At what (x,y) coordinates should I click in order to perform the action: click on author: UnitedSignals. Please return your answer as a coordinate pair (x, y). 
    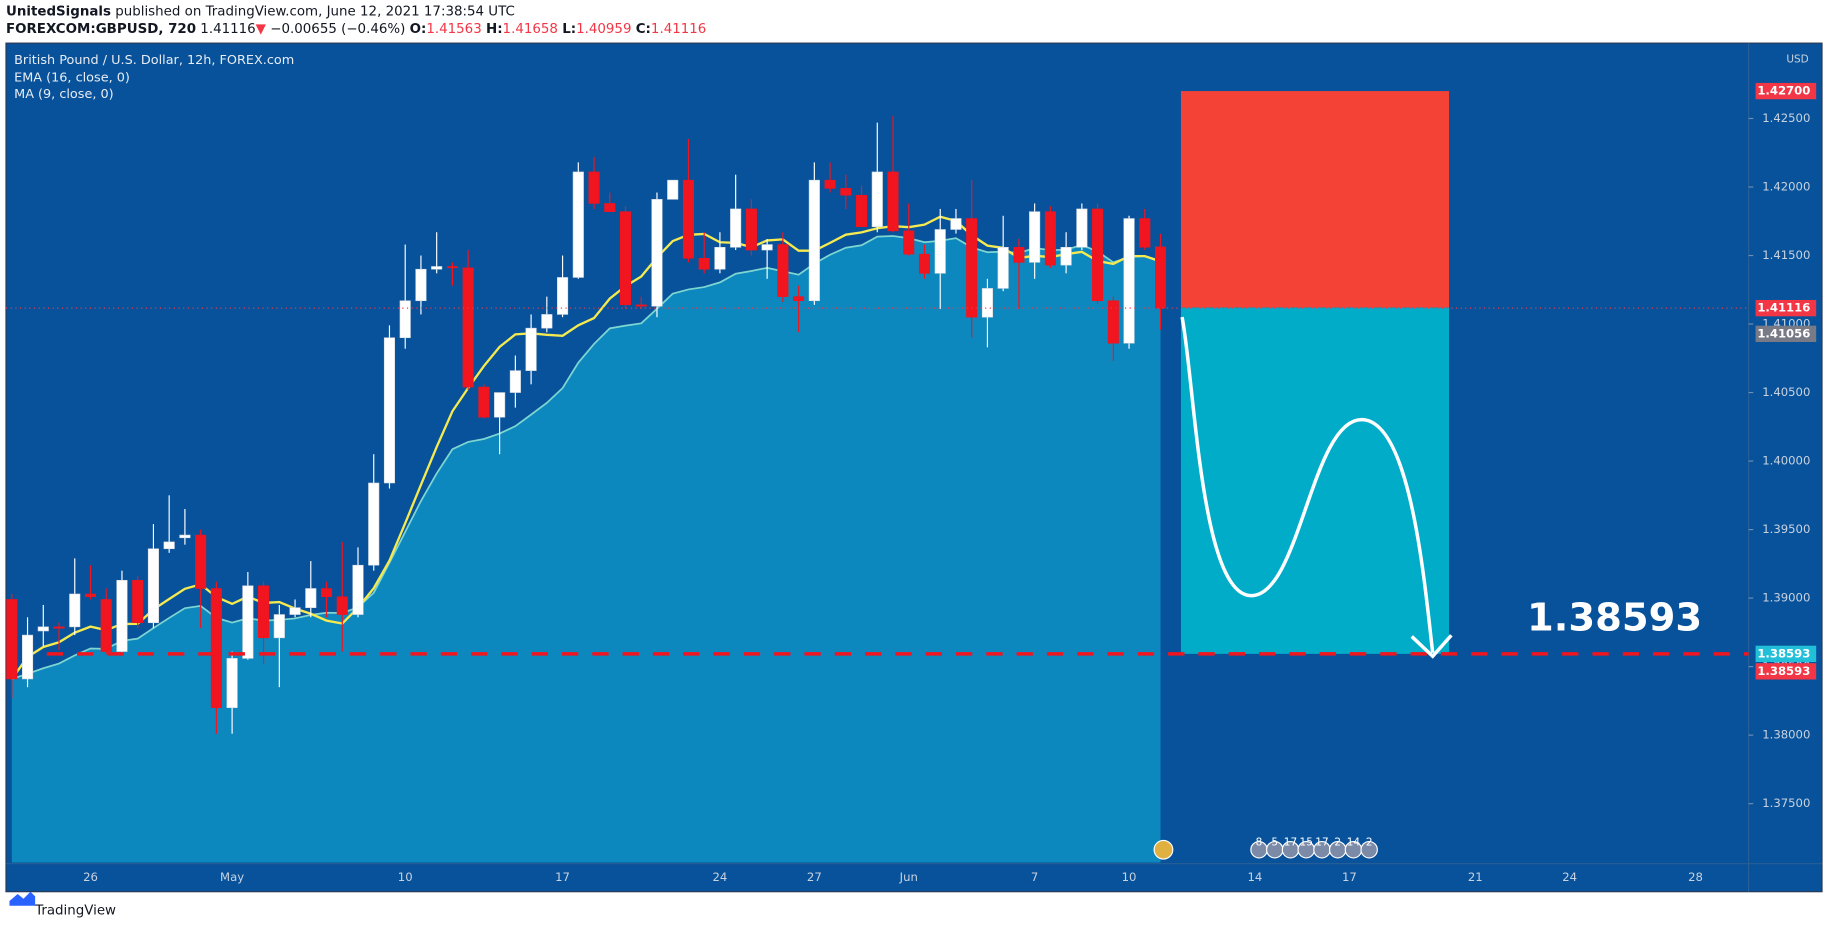
    Looking at the image, I should click on (58, 12).